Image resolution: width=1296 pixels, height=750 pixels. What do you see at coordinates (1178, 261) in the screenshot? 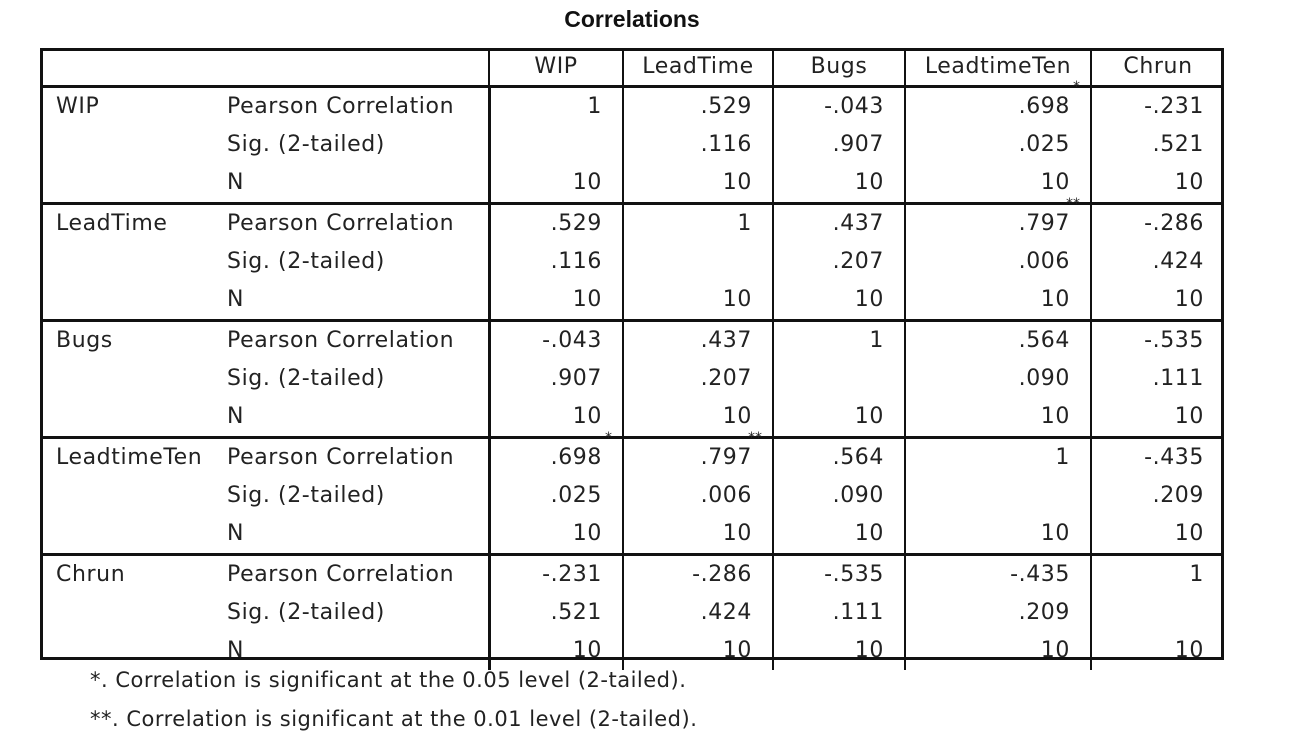
I see `cell-value-text: .424` at bounding box center [1178, 261].